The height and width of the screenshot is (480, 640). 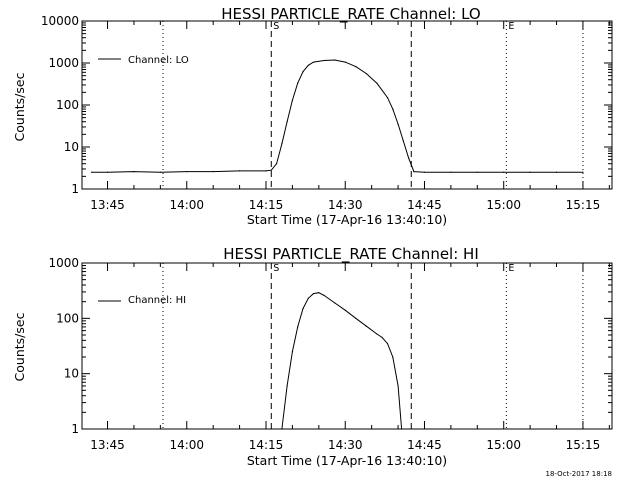 I want to click on y-tick-label: 10000, so click(x=60, y=21).